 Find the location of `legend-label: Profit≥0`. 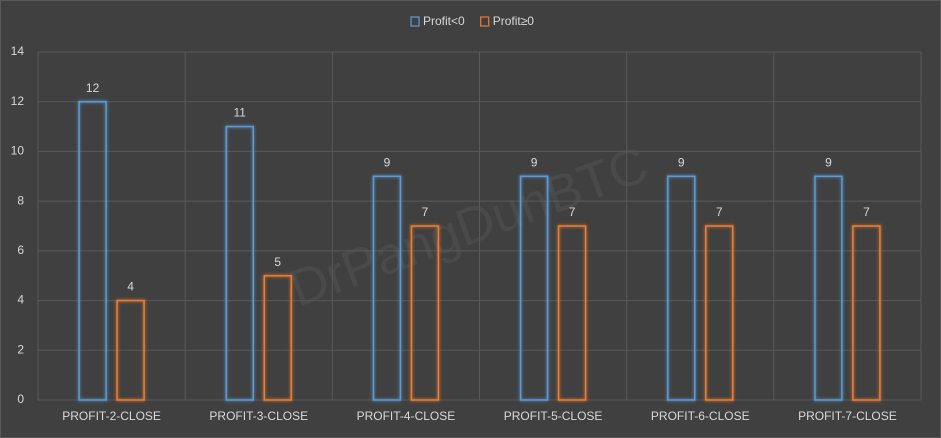

legend-label: Profit≥0 is located at coordinates (514, 21).